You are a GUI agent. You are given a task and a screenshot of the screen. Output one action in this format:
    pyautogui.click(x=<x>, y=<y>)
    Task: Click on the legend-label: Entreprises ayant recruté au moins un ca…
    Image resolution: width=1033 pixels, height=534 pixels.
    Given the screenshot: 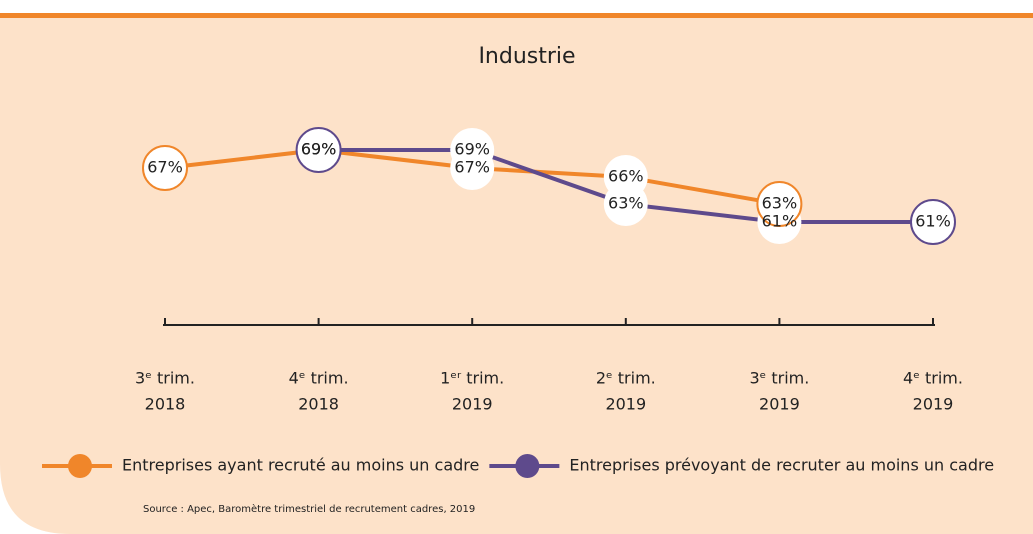 What is the action you would take?
    pyautogui.click(x=300, y=465)
    